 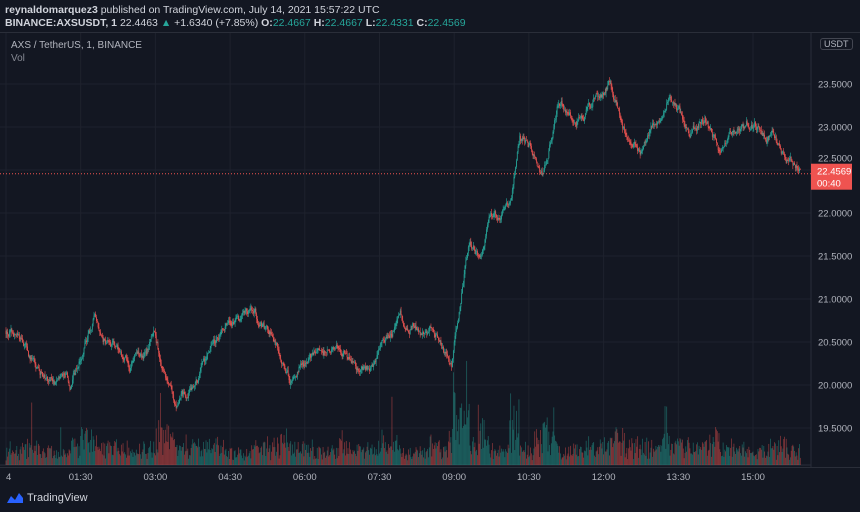 What do you see at coordinates (836, 44) in the screenshot?
I see `currency-button: USDT` at bounding box center [836, 44].